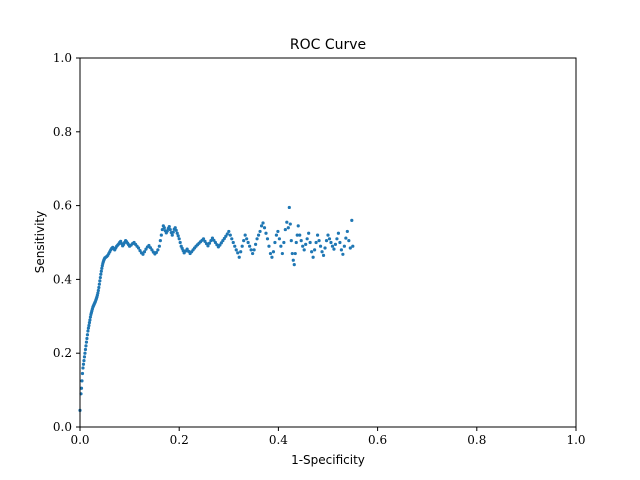 The width and height of the screenshot is (640, 480). Describe the element at coordinates (62, 279) in the screenshot. I see `y-tick-label: 0.4` at that location.